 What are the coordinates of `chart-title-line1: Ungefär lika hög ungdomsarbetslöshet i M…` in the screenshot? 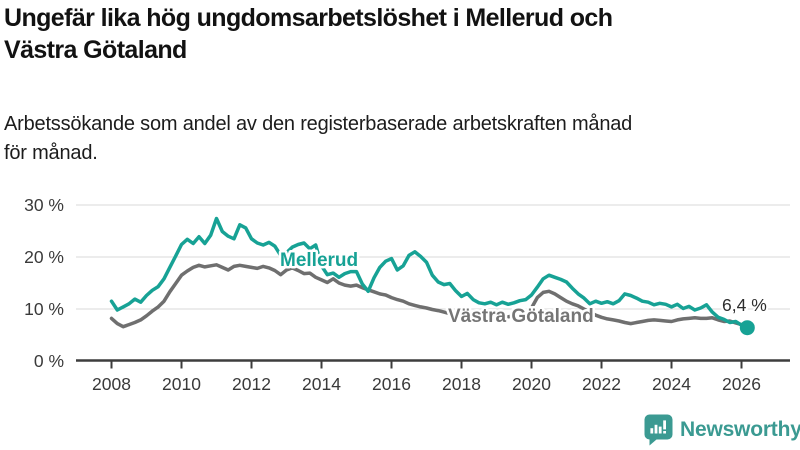 It's located at (308, 18).